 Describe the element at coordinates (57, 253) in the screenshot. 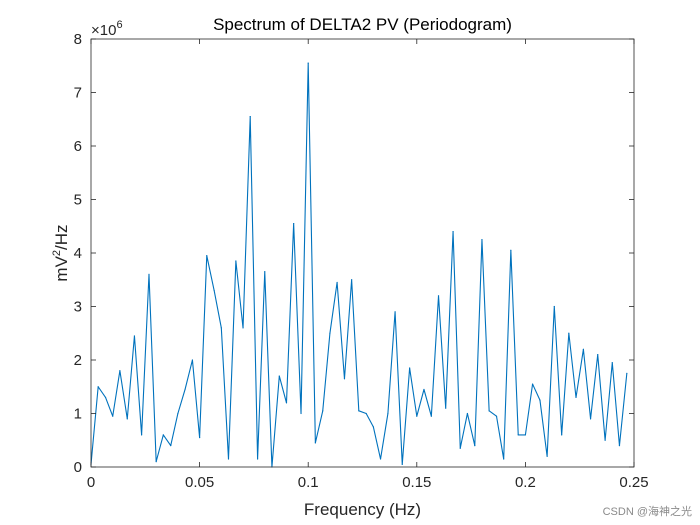

I see `y-axis-title-superscript: 2` at that location.